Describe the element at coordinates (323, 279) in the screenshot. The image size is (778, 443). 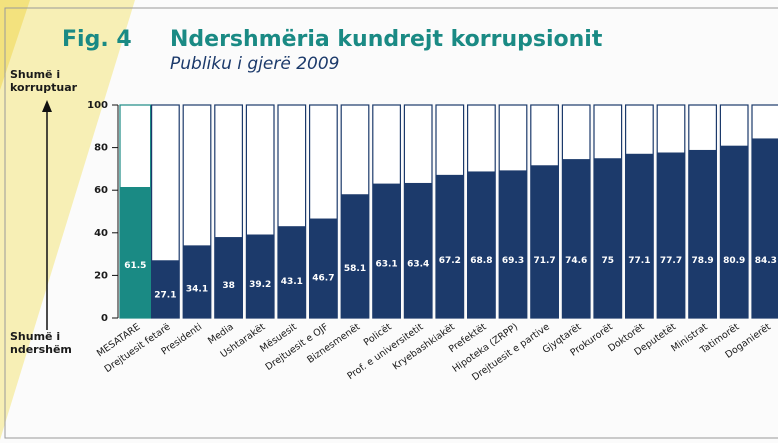
I see `value-label: 46.7` at that location.